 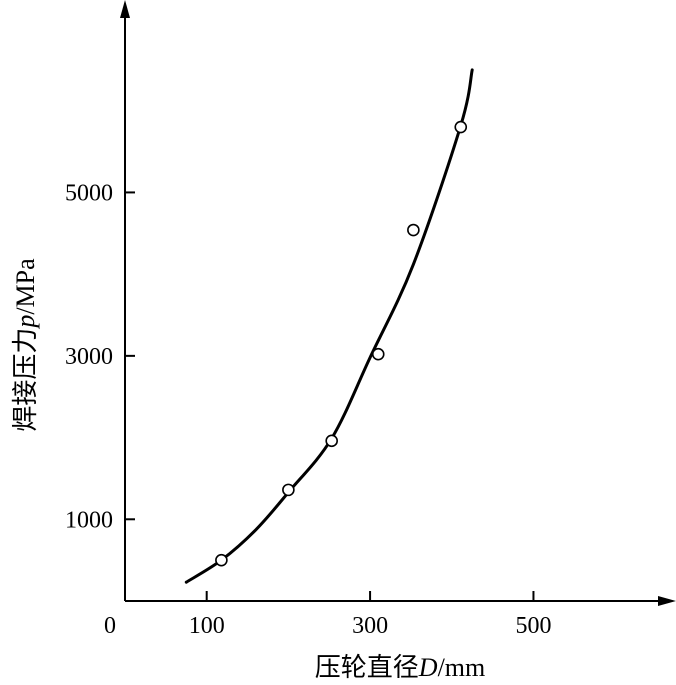 I want to click on x-axis-symbol: D, so click(x=428, y=667).